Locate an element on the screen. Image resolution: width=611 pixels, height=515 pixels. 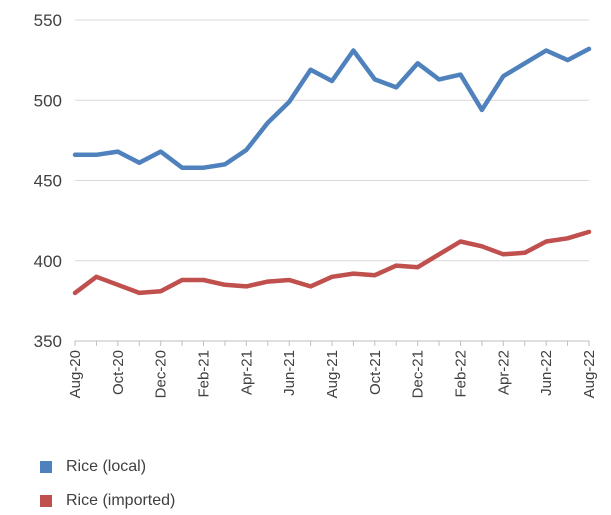
legend-swatch-local is located at coordinates (46, 467).